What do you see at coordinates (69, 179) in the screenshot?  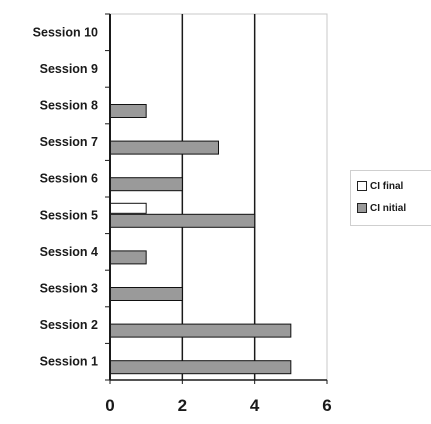 I see `y-tick-label-session-6: Session 6` at bounding box center [69, 179].